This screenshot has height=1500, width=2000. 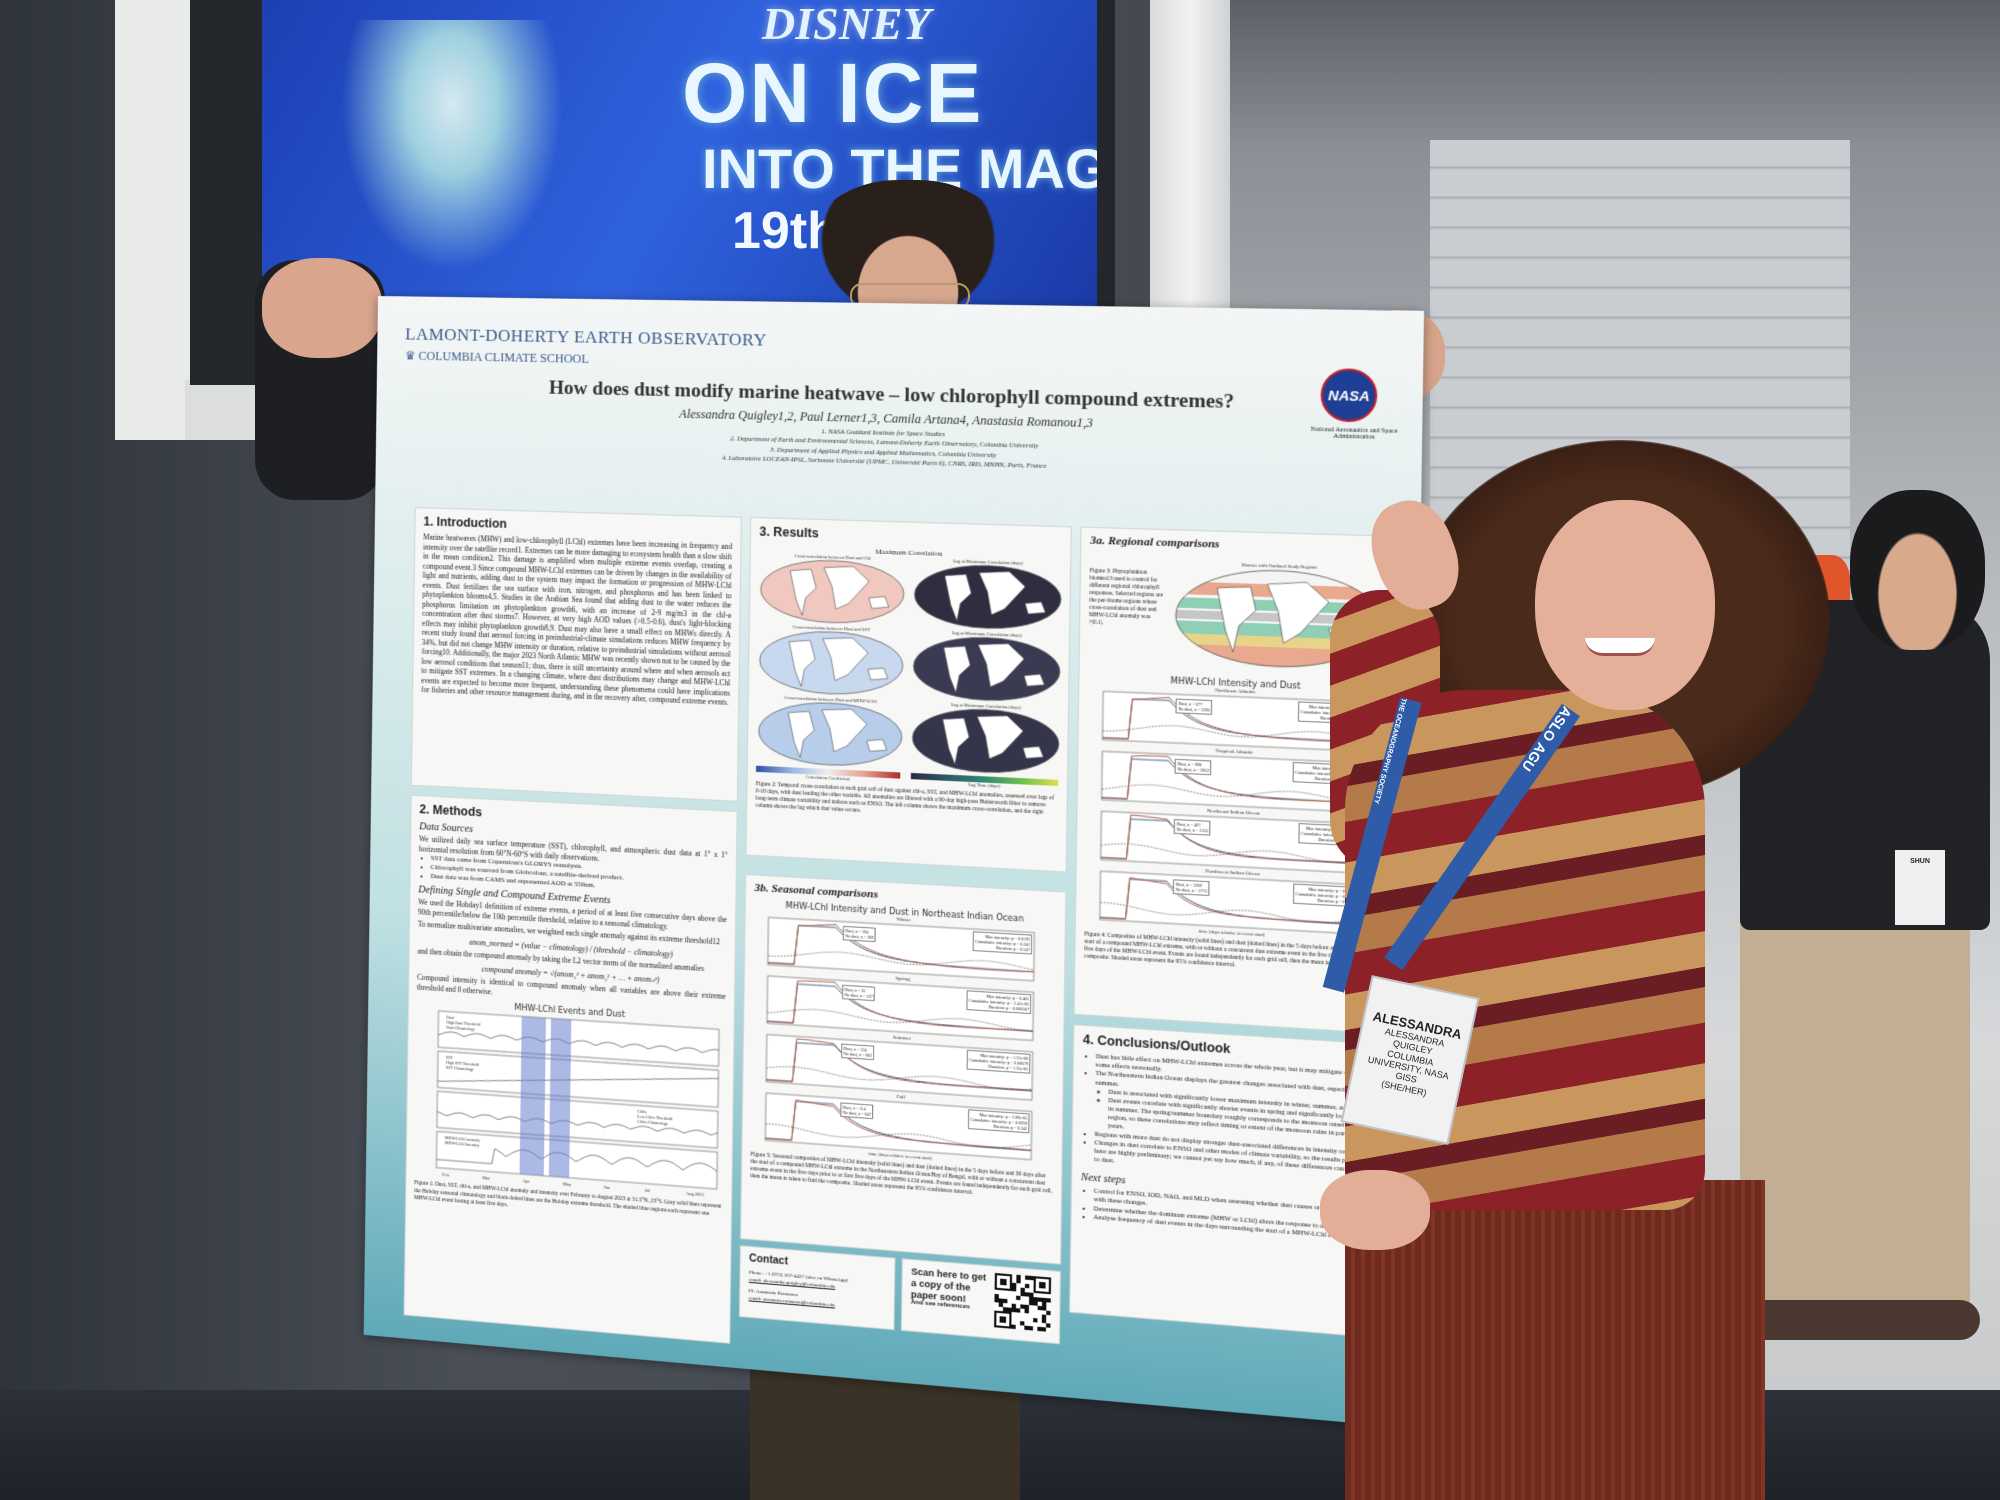 I want to click on map-panel: Cross-correlation between Dust and SST, so click(x=831, y=660).